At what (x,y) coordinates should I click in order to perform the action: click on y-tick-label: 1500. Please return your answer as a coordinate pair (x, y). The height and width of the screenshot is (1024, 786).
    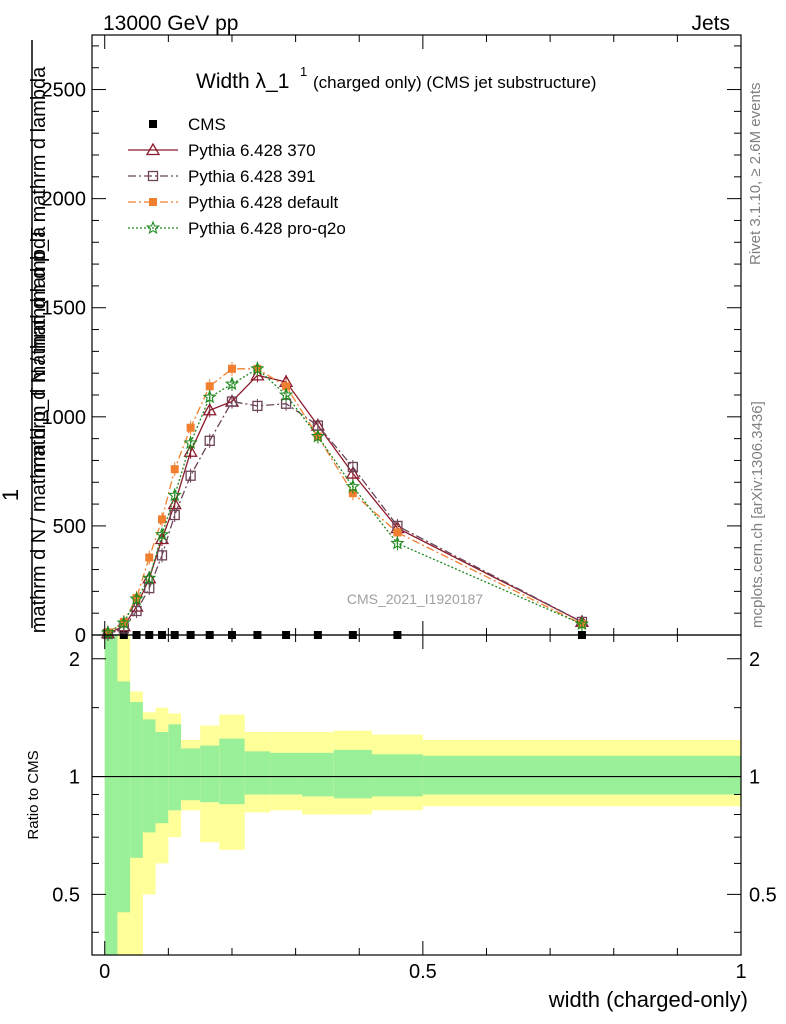
    Looking at the image, I should click on (64, 309).